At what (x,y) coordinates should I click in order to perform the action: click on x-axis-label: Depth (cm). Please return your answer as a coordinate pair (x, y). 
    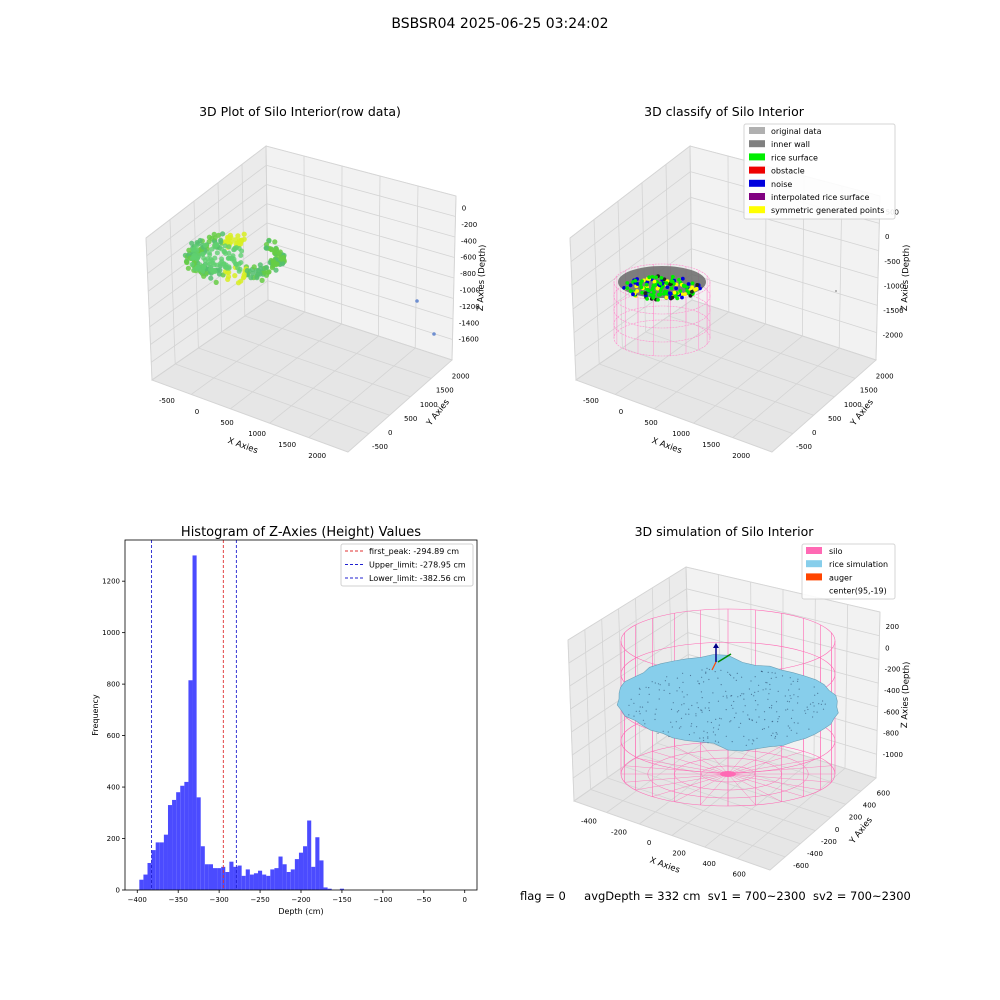
    Looking at the image, I should click on (300, 911).